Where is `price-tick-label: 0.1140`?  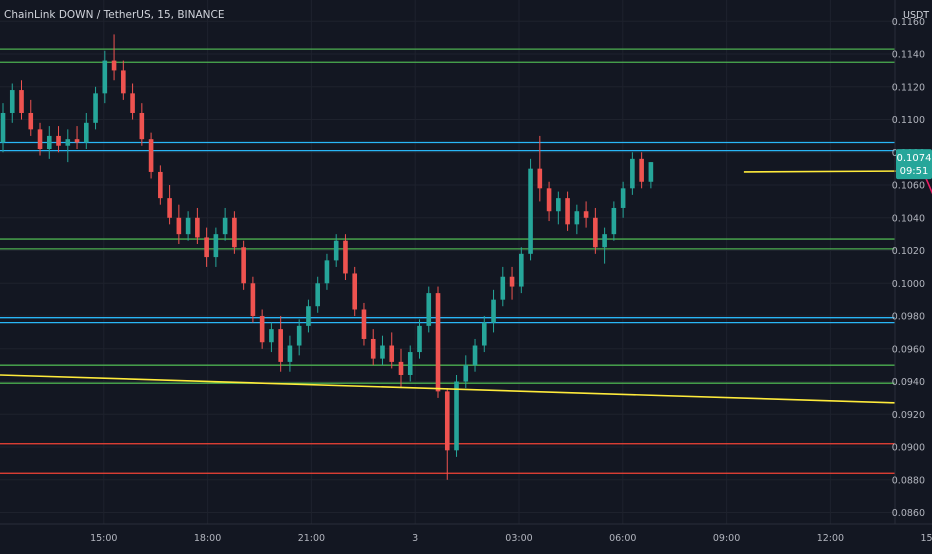 price-tick-label: 0.1140 is located at coordinates (908, 55).